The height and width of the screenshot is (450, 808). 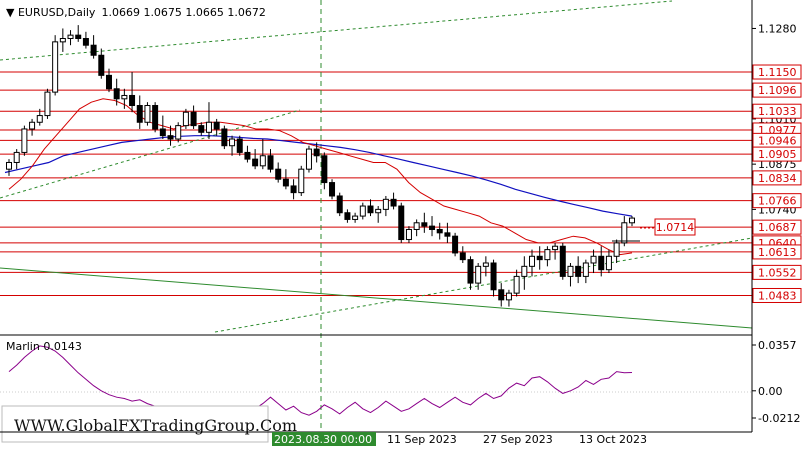 What do you see at coordinates (777, 227) in the screenshot?
I see `level-label-8: 1.0687` at bounding box center [777, 227].